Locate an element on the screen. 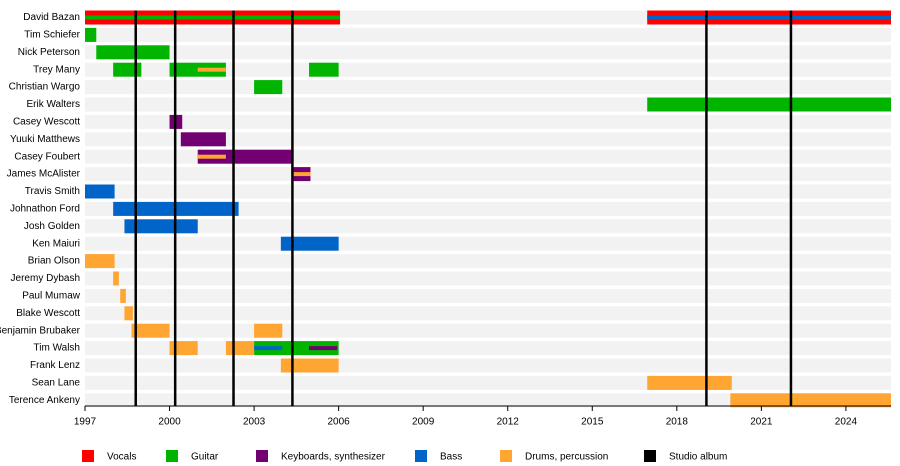 The height and width of the screenshot is (466, 900). member-label: Blake Wescott is located at coordinates (48, 313).